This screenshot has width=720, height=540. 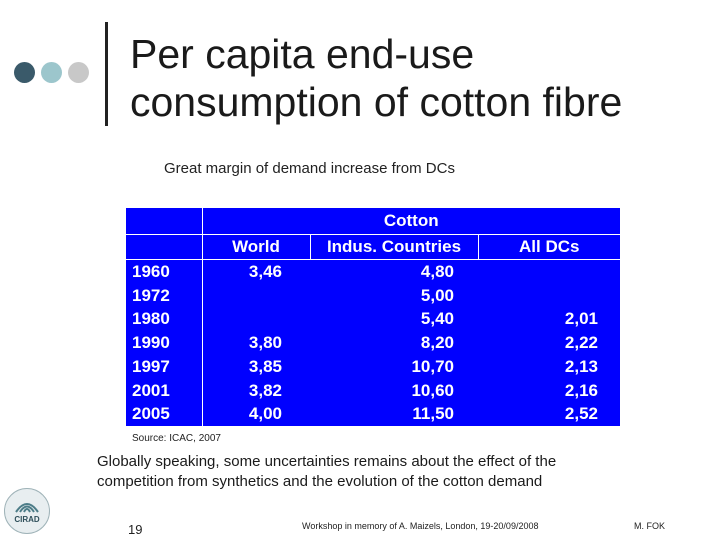 What do you see at coordinates (27, 519) in the screenshot?
I see `logo-text: CIRAD` at bounding box center [27, 519].